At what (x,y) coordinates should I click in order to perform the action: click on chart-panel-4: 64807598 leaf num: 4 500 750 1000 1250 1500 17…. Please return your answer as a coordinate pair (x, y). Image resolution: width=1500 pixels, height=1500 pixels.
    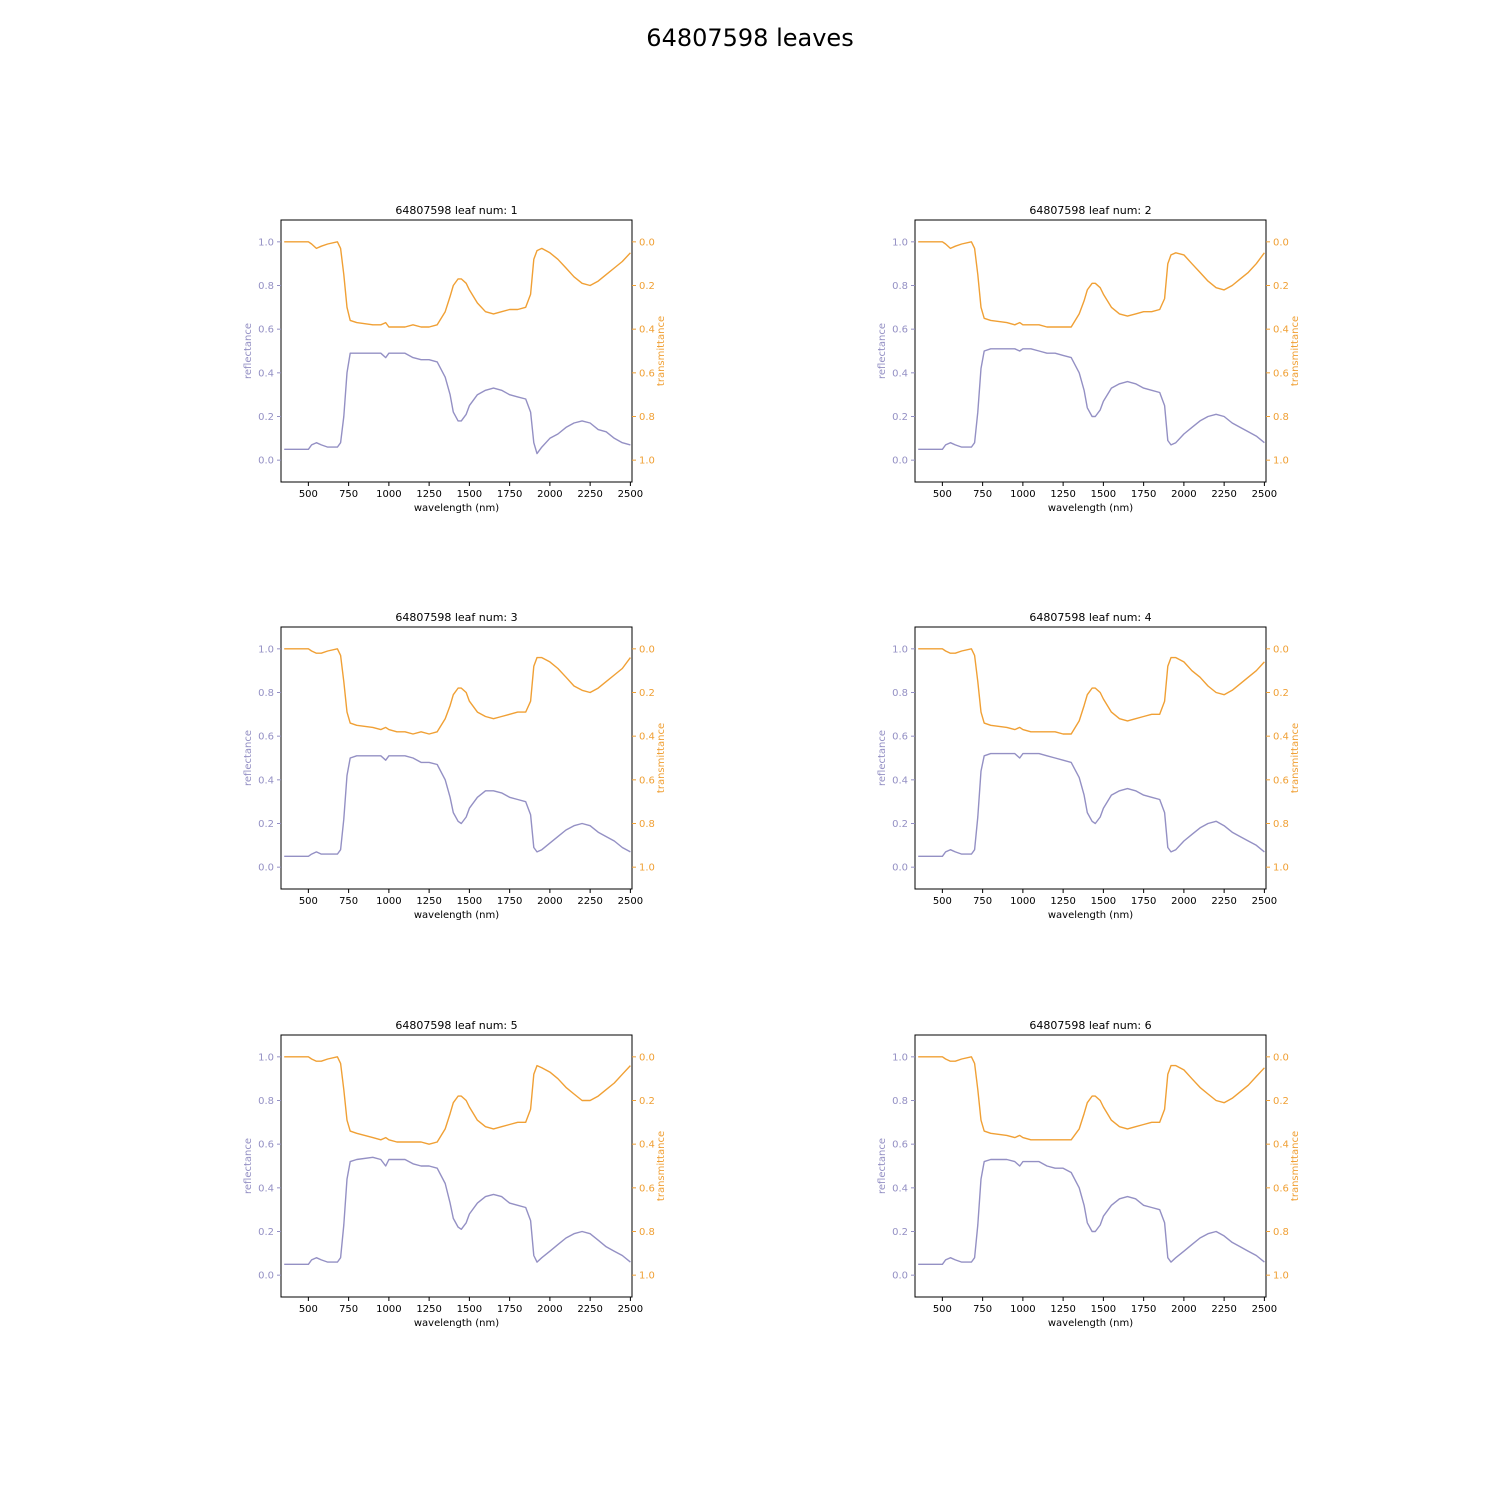
    Looking at the image, I should click on (1089, 766).